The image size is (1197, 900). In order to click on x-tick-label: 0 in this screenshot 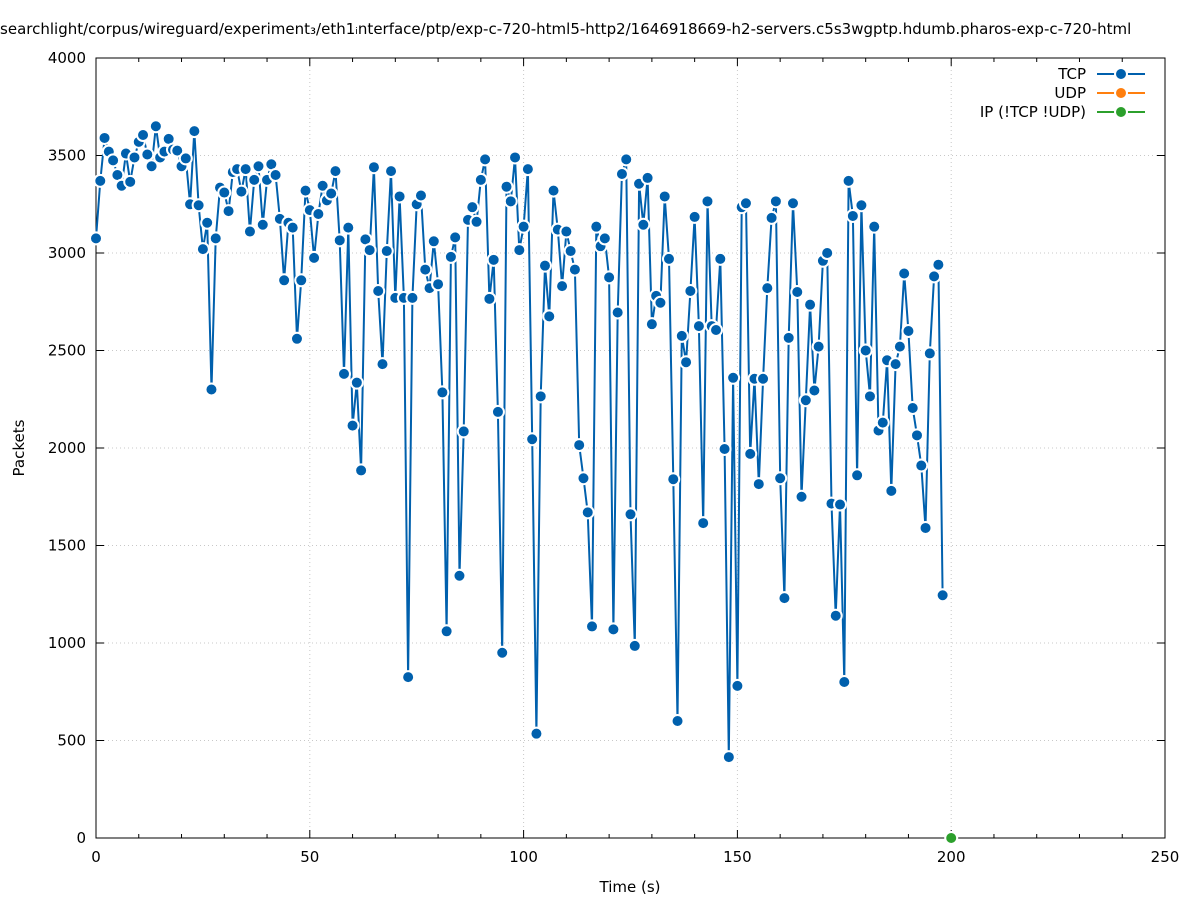, I will do `click(96, 857)`.